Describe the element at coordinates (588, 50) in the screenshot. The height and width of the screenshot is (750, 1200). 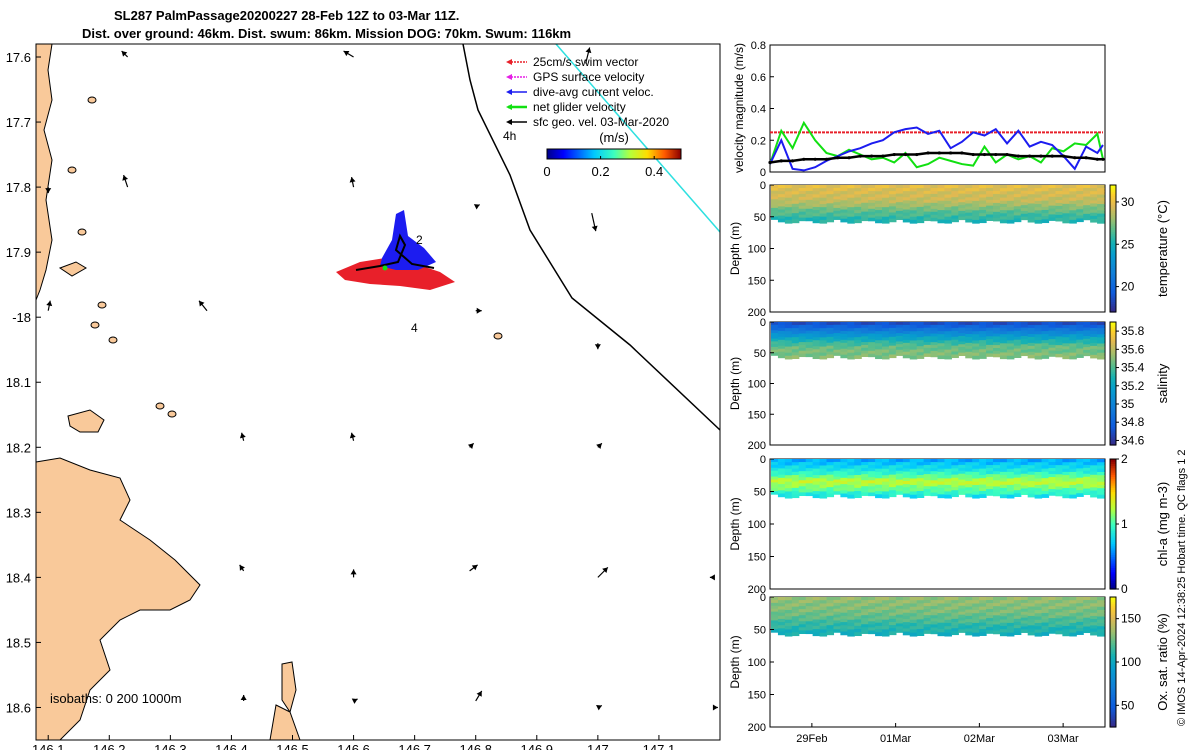
I see `current-vector-head` at that location.